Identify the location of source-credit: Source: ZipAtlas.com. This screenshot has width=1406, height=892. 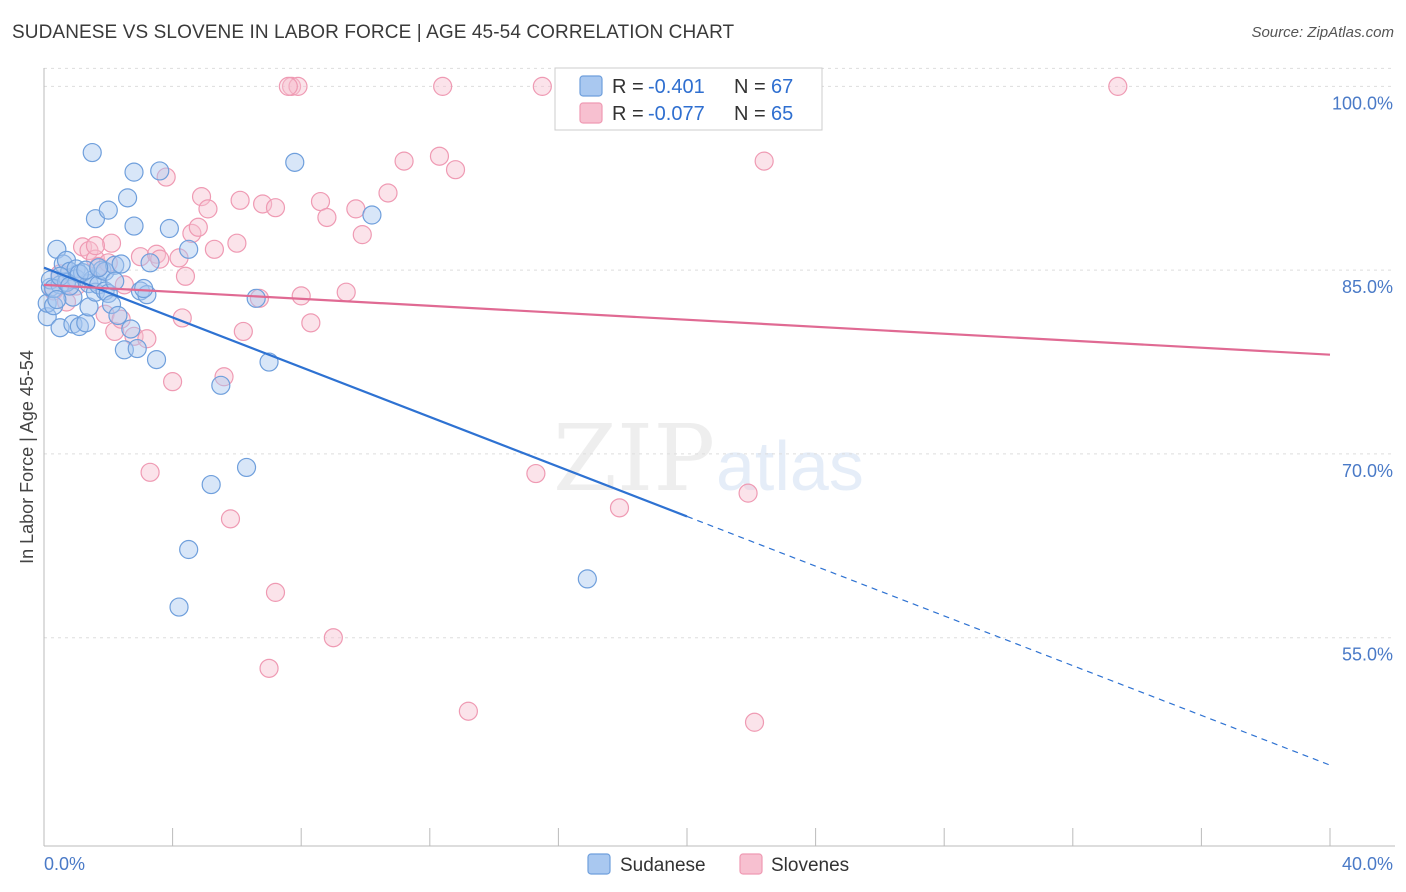
(1322, 32).